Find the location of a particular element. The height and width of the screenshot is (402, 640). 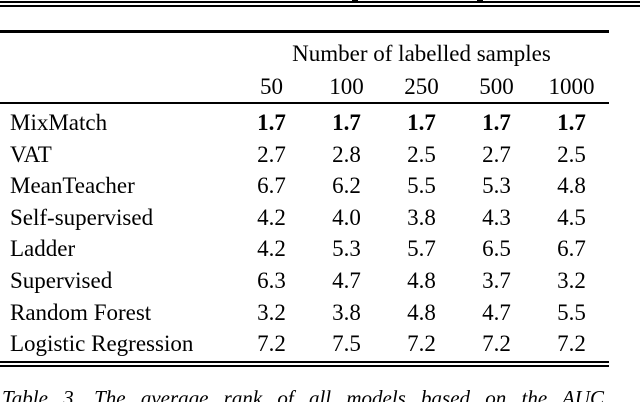

cell-value: 4.3 is located at coordinates (496, 217).